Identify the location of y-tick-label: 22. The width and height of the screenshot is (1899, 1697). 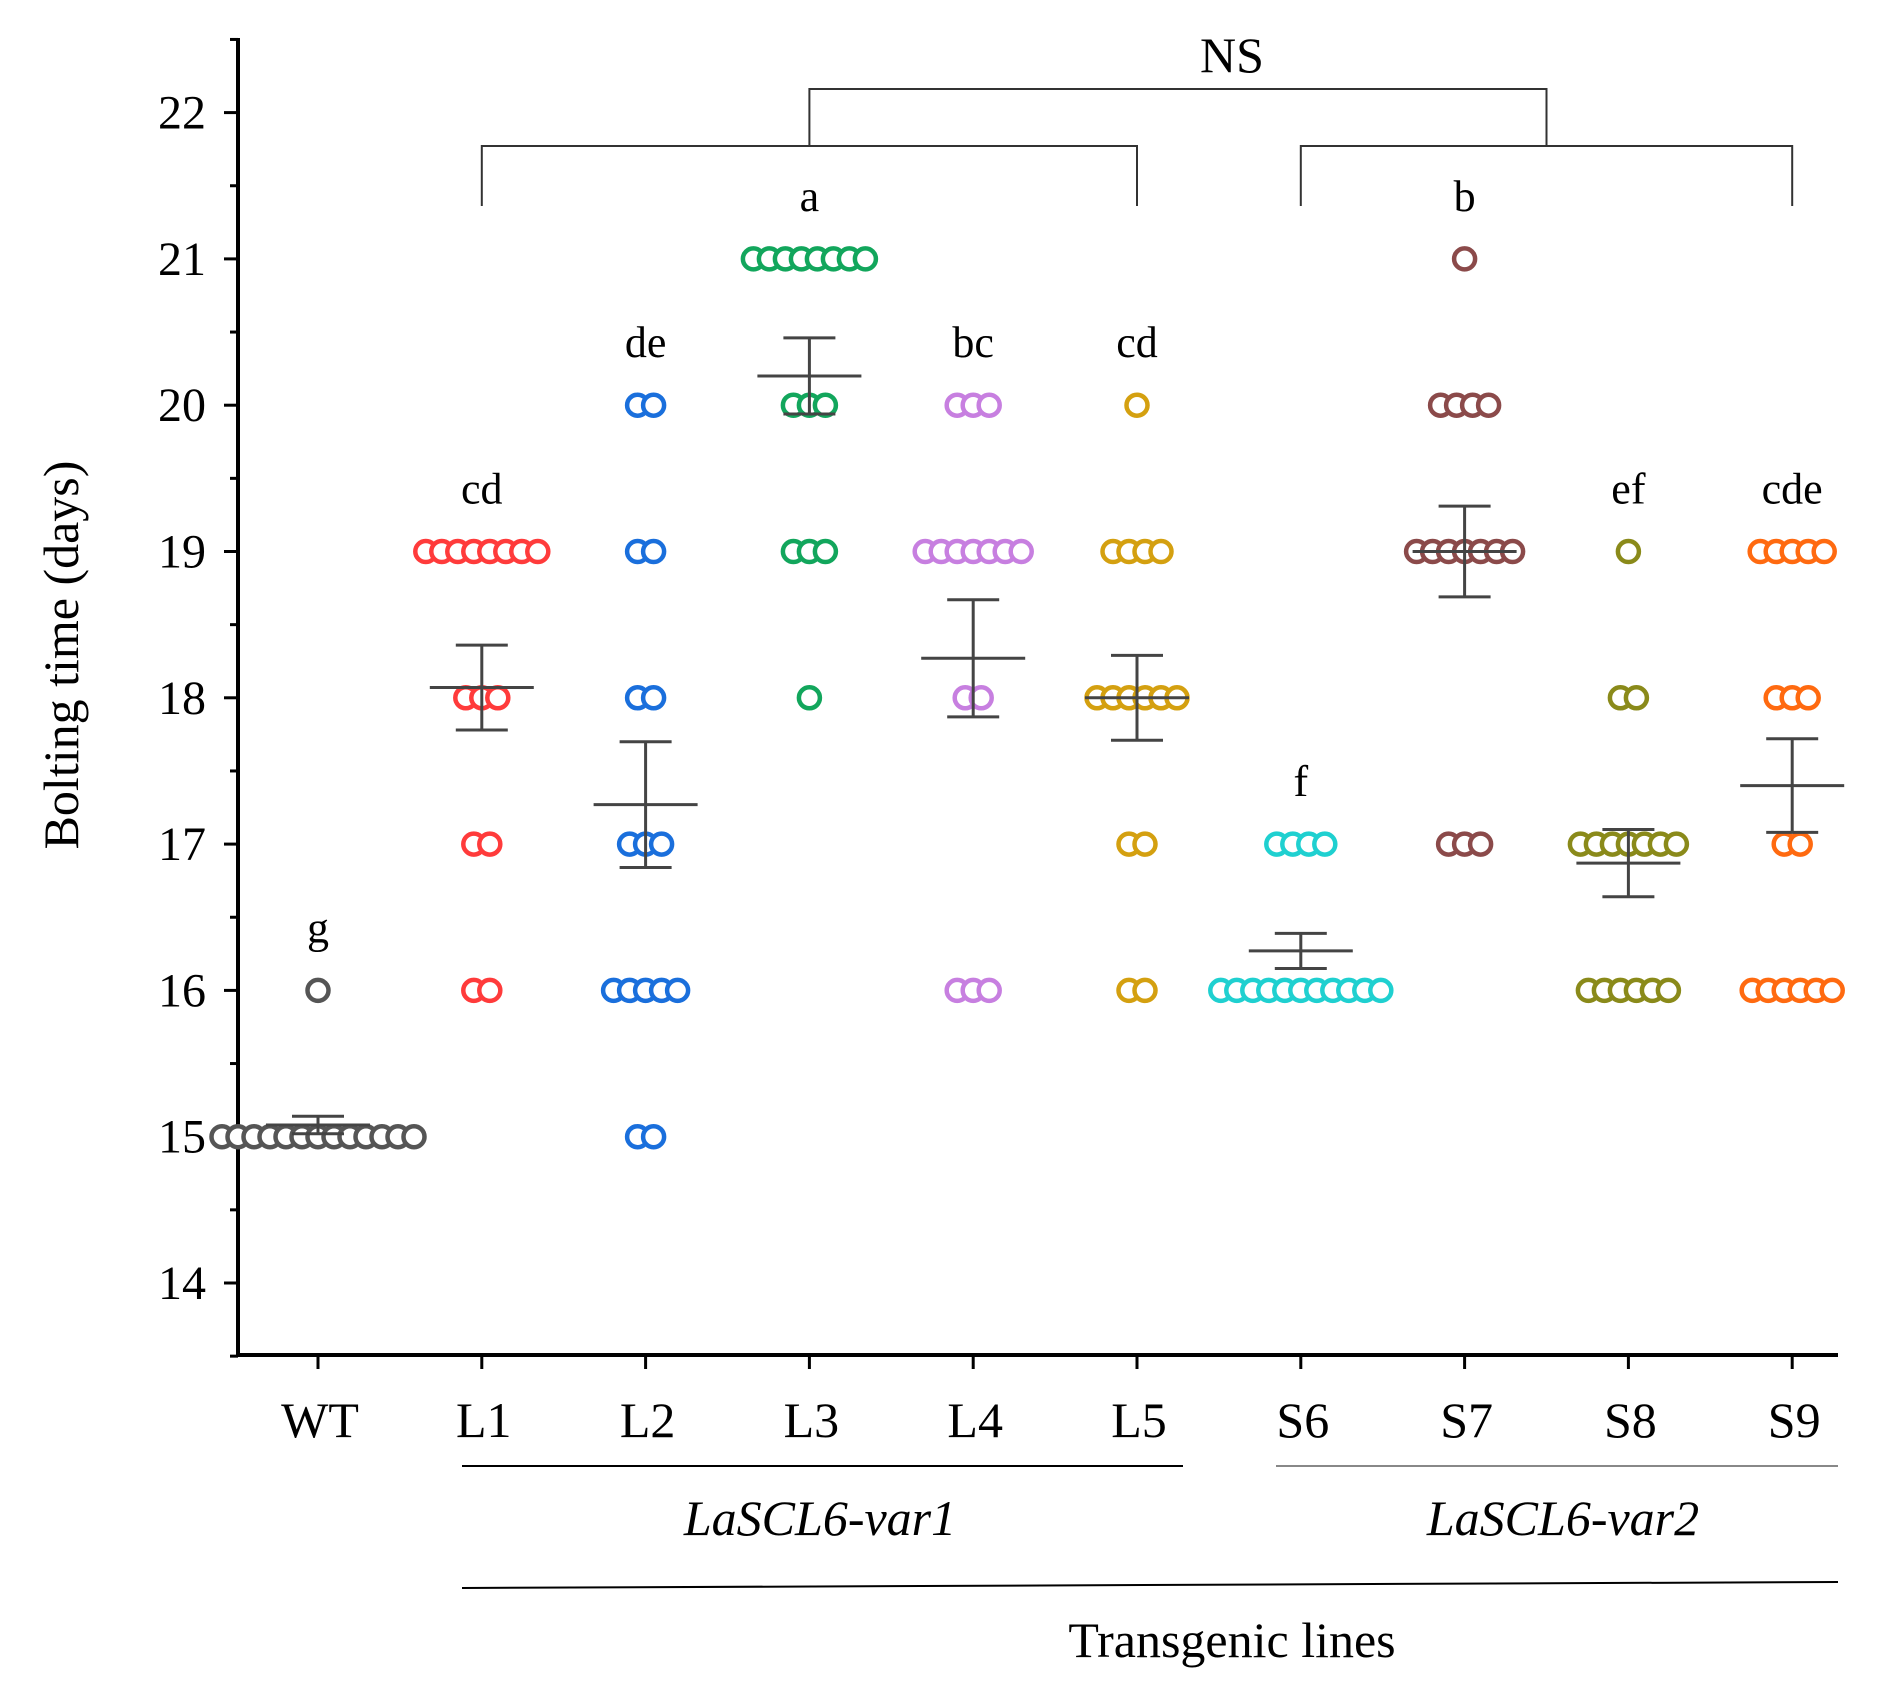
(182, 113).